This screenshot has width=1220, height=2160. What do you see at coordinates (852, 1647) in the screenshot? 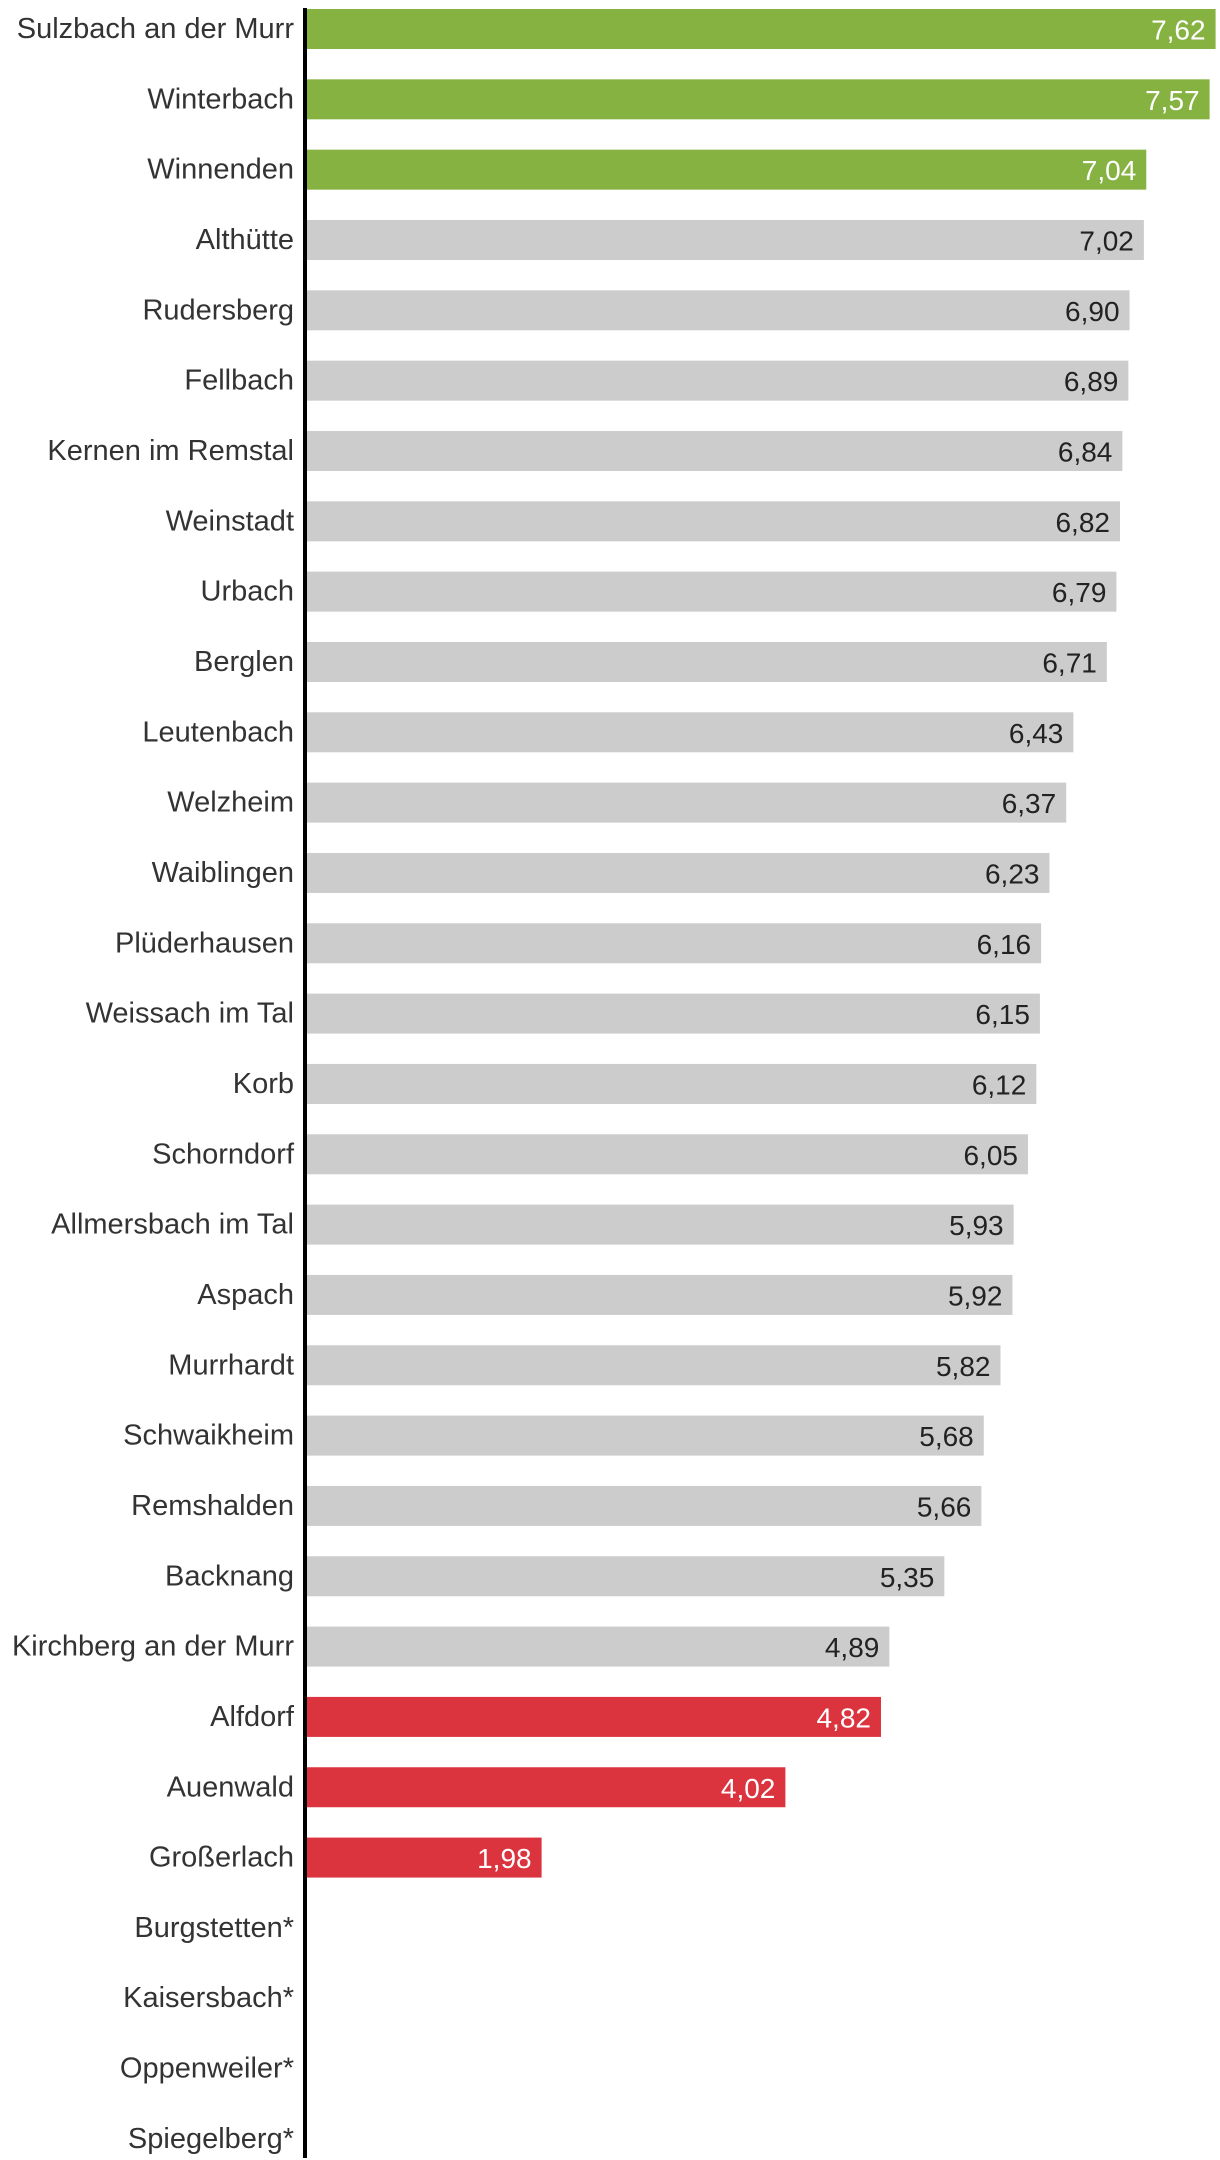
I see `value-label-kirchberg-an-der-murr: 4,89` at bounding box center [852, 1647].